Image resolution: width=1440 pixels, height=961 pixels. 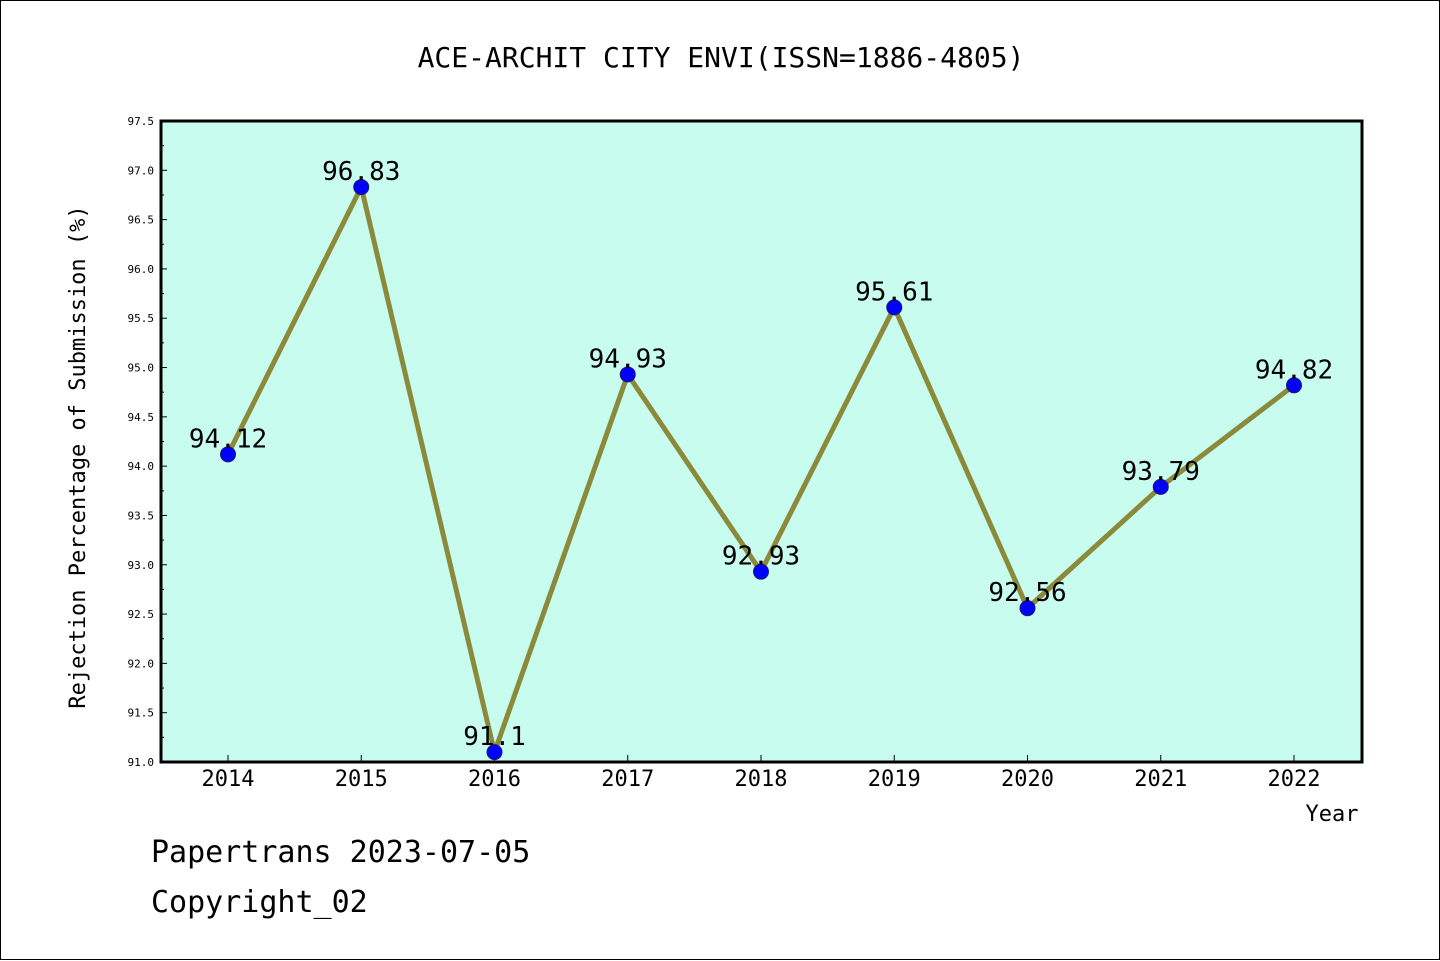 I want to click on y-tick-label: 92.0, so click(x=141, y=663).